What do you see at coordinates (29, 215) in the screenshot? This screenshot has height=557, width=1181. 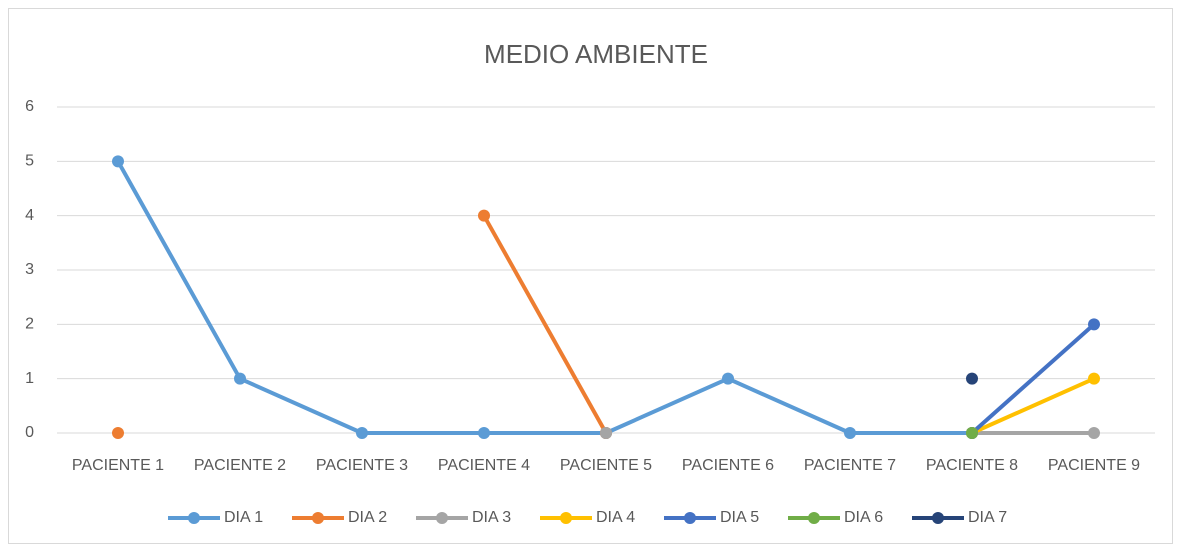 I see `y-tick-label: 4` at bounding box center [29, 215].